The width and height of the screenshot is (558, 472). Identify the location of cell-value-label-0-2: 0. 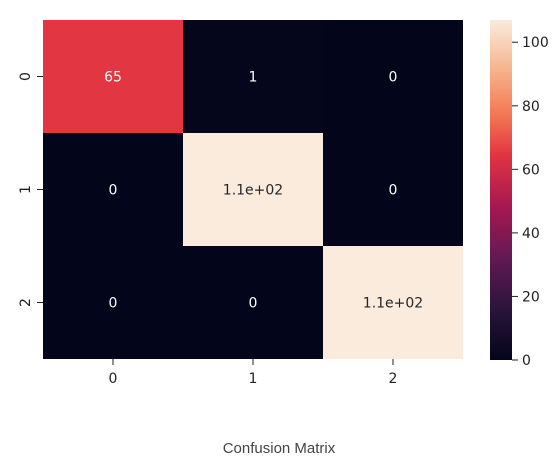
(393, 78).